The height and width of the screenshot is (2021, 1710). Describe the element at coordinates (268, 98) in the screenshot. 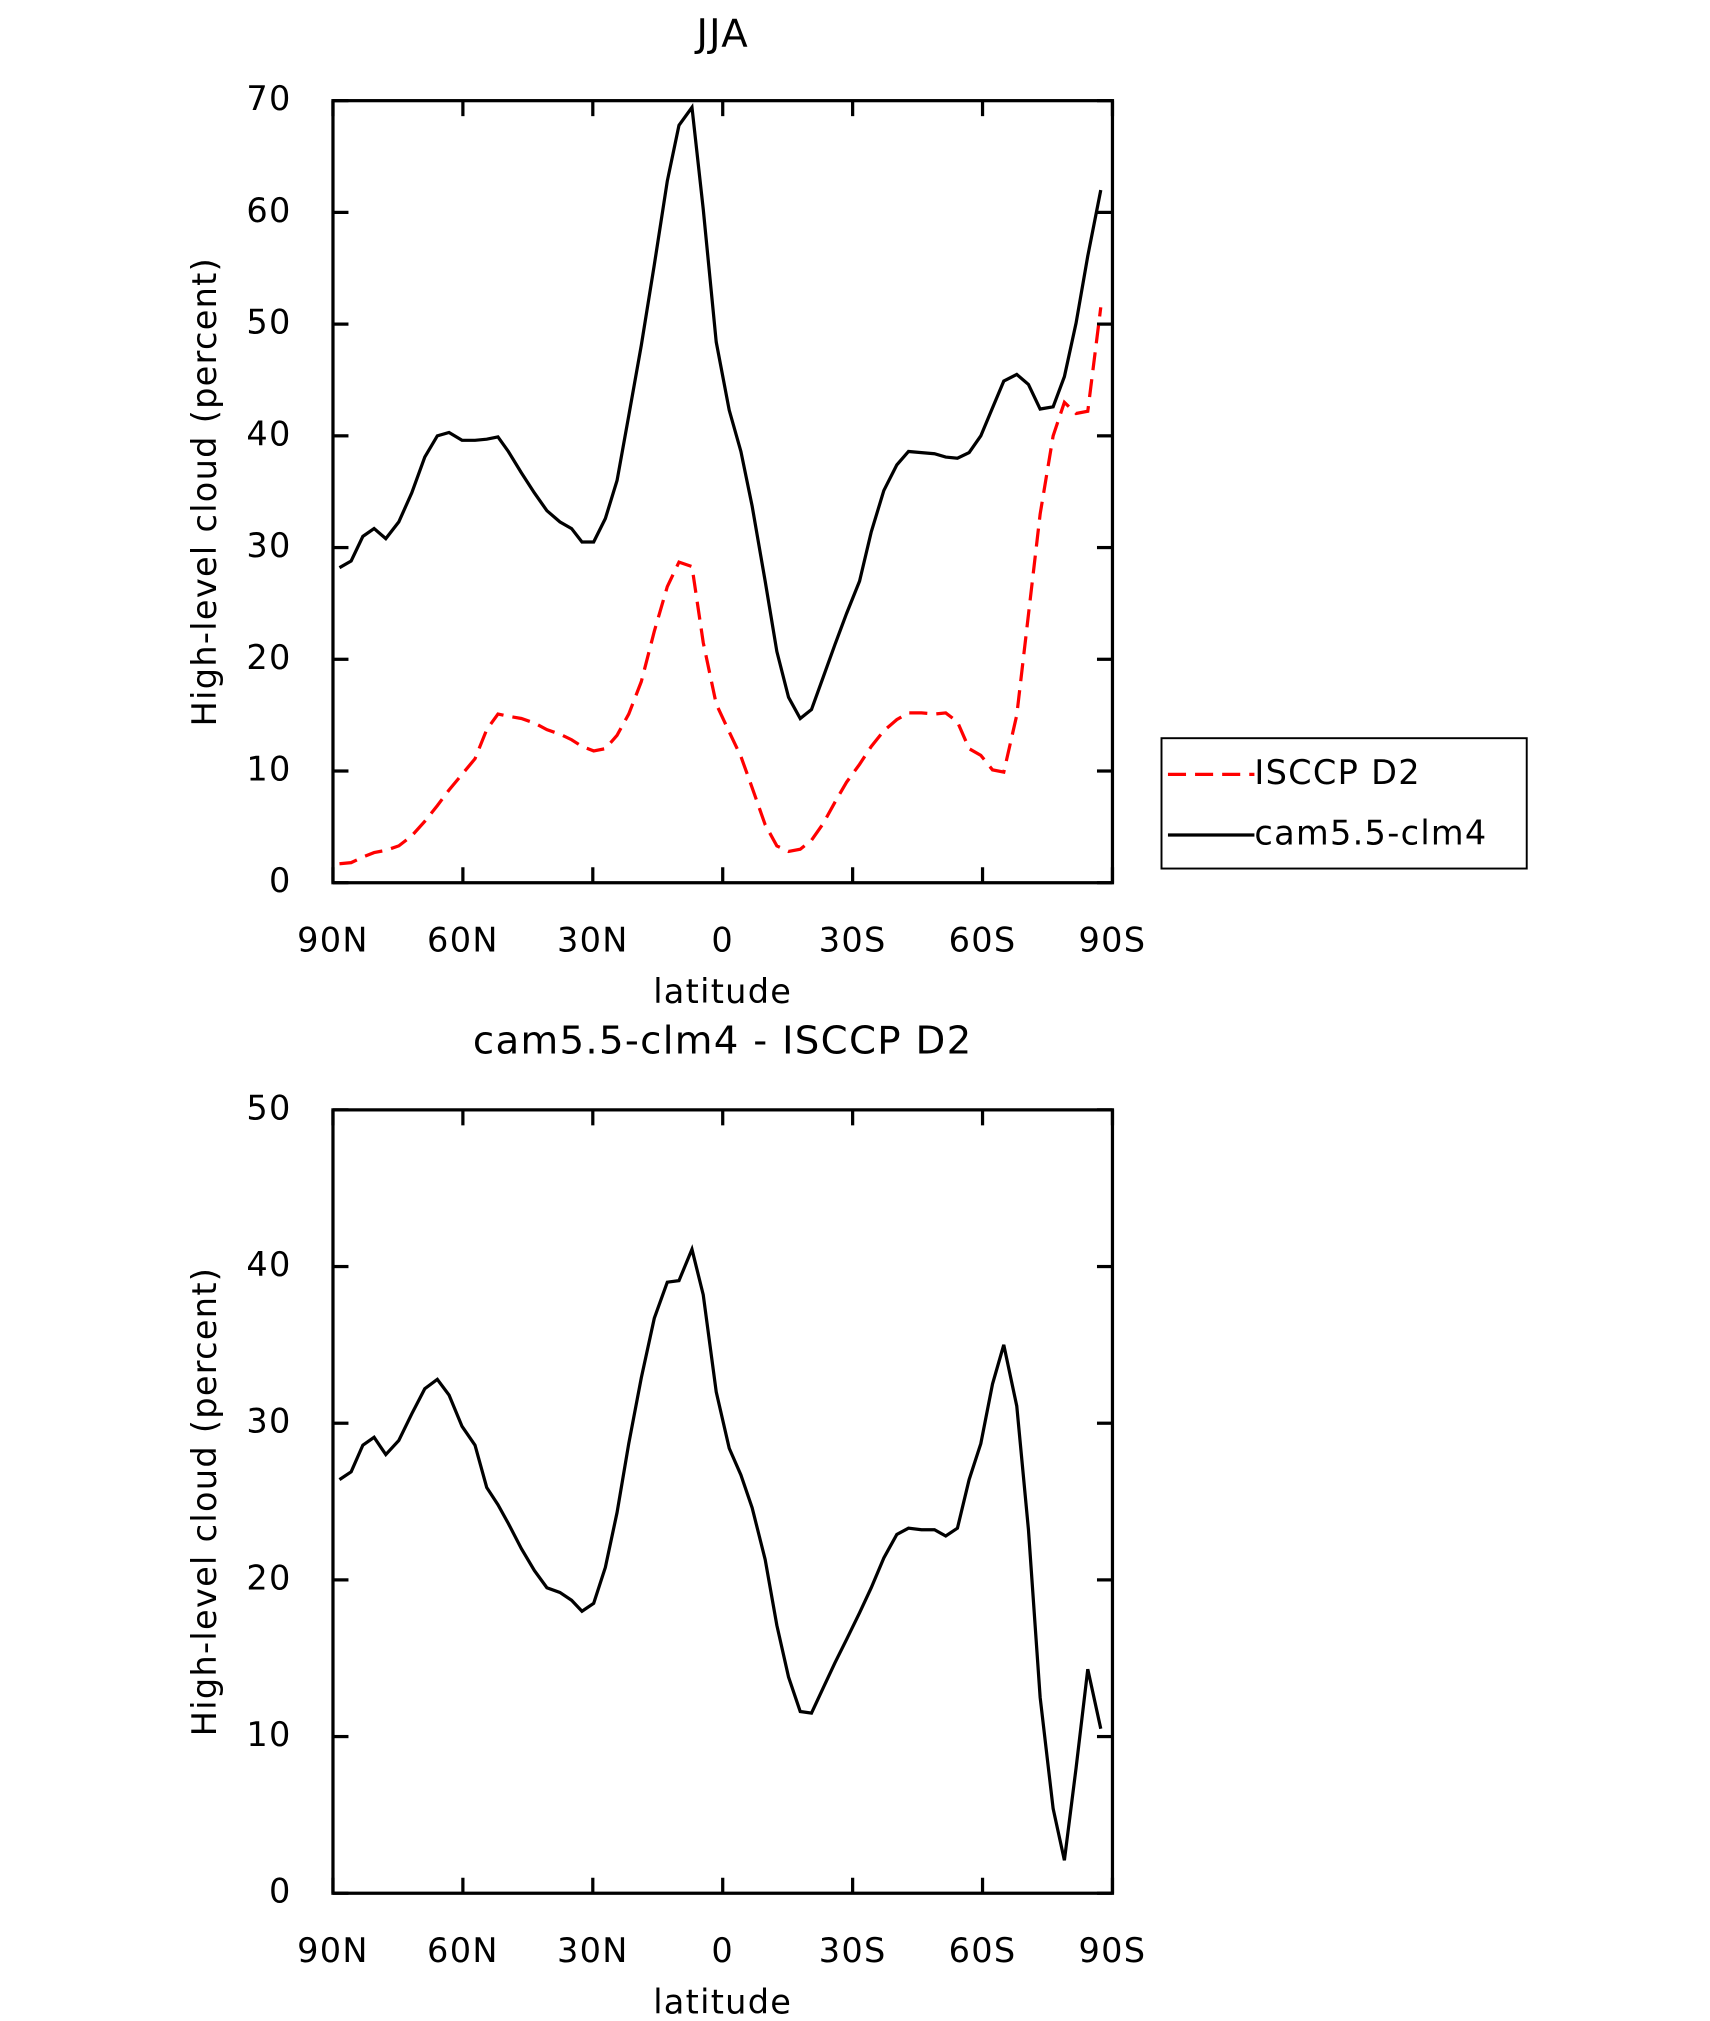

I see `y-tick-label: 70` at that location.